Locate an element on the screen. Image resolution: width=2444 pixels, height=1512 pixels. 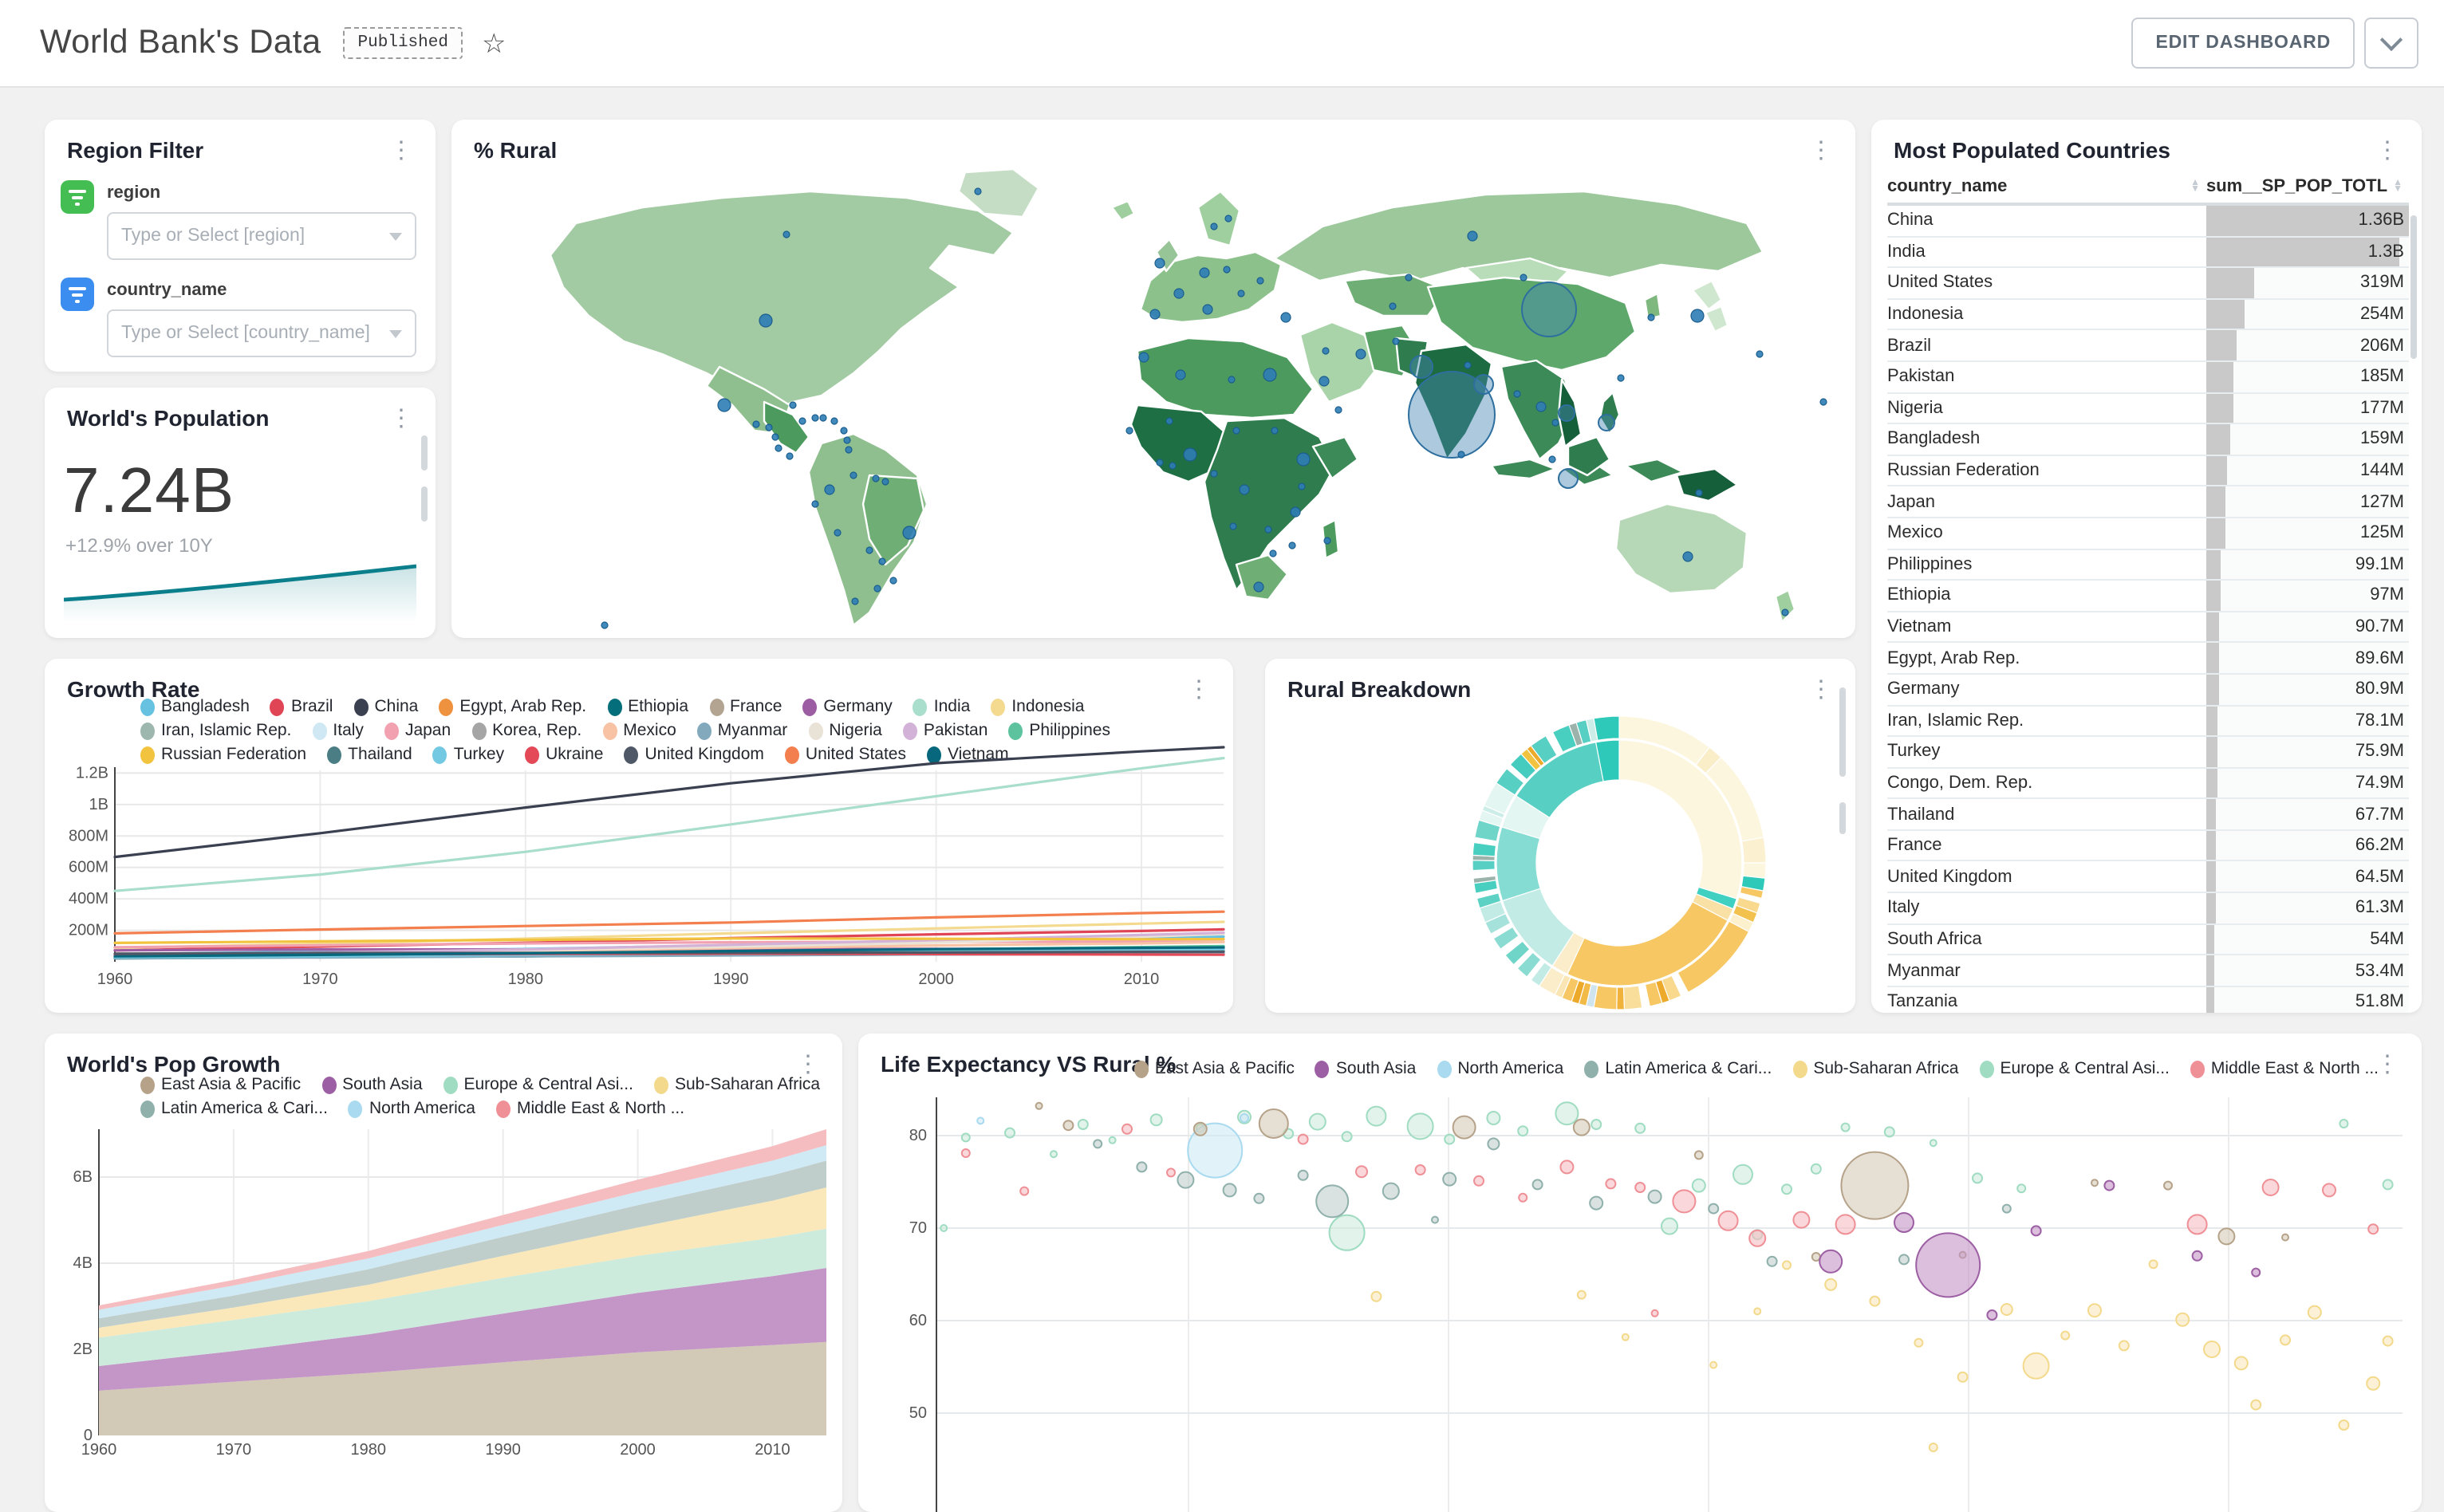
legend-item: Thailand is located at coordinates (370, 754).